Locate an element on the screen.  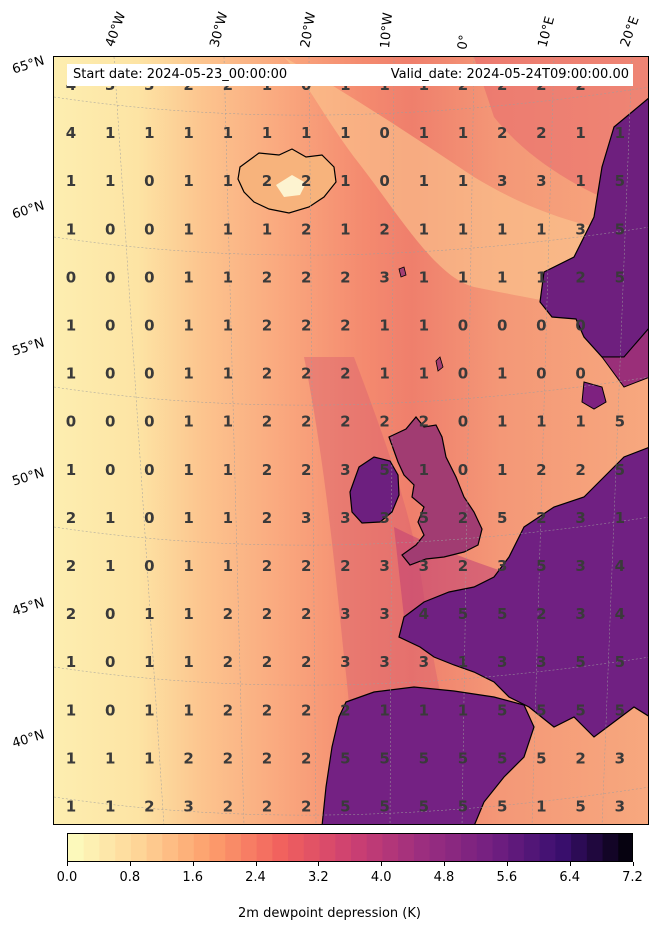
start-date-label: Start date: 2024-05-23_00:00:00 is located at coordinates (180, 74).